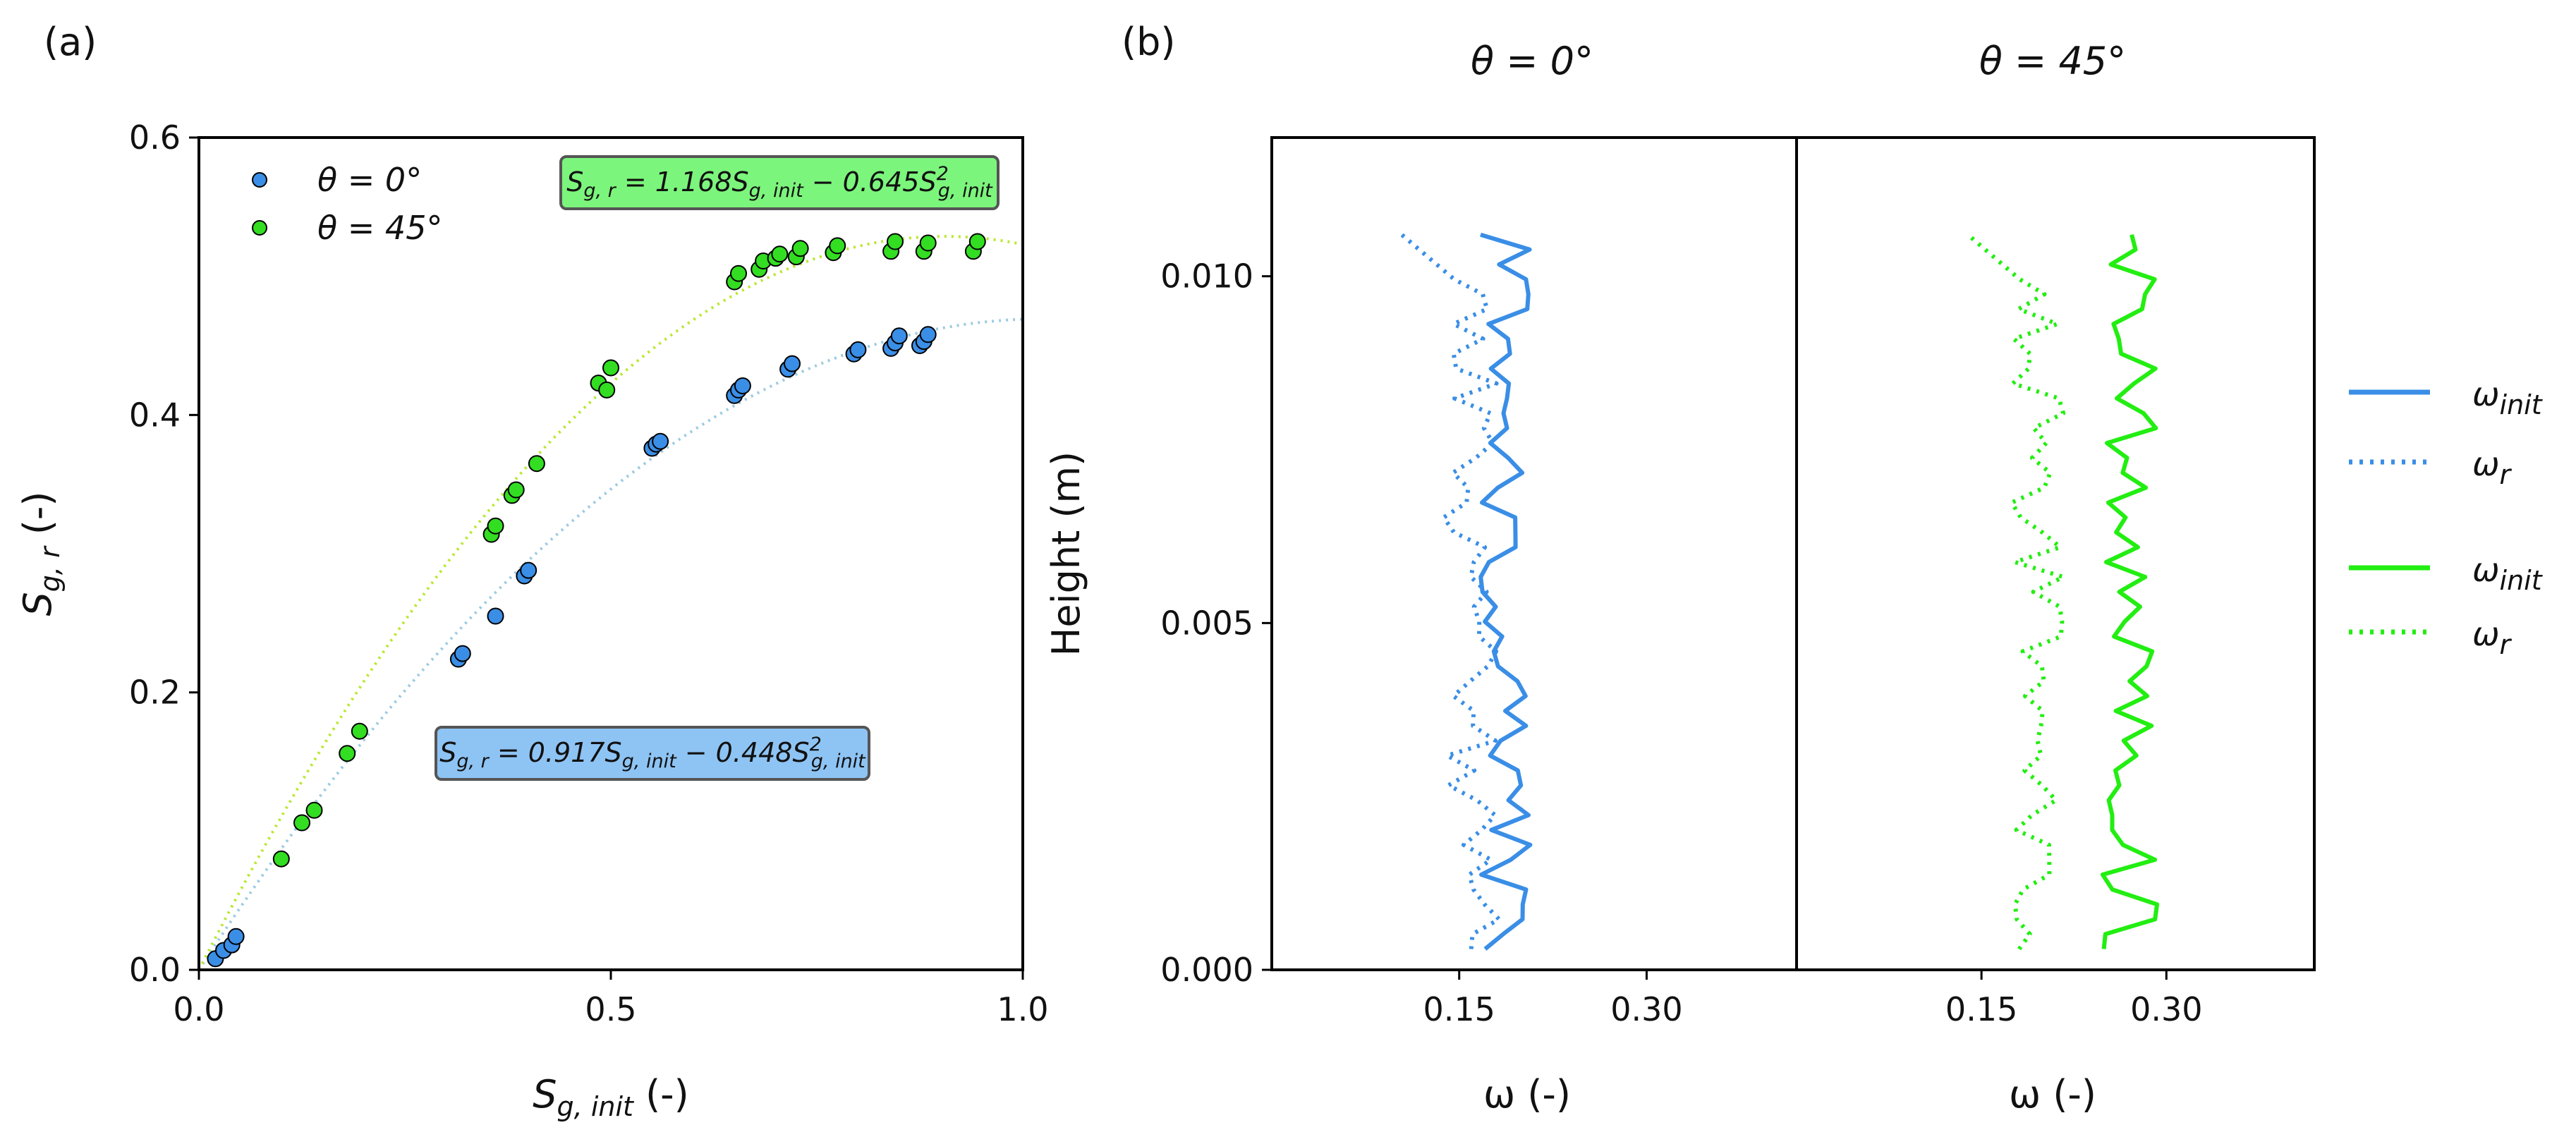 This screenshot has height=1137, width=2576. I want to click on legend-b-label-0: ωinit, so click(2508, 397).